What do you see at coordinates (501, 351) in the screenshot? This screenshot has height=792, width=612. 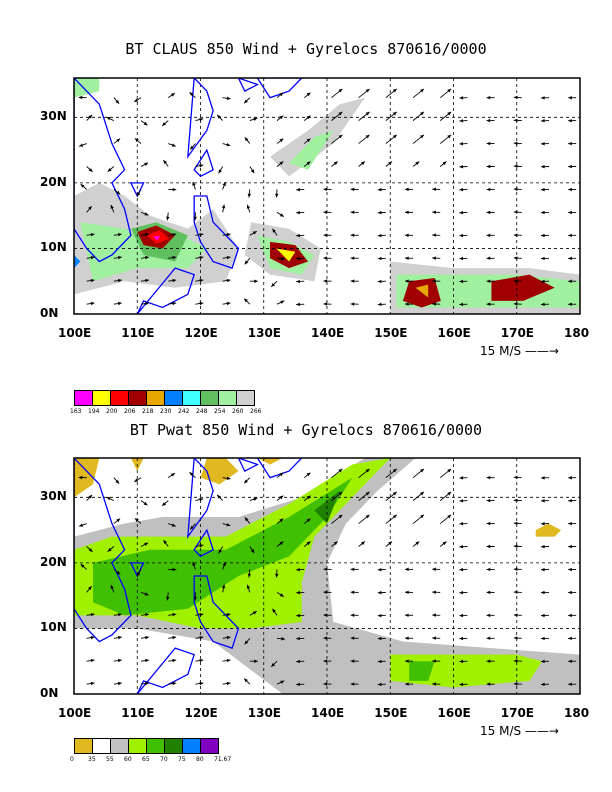 I see `top-reference-vector-label: 15 M/S` at bounding box center [501, 351].